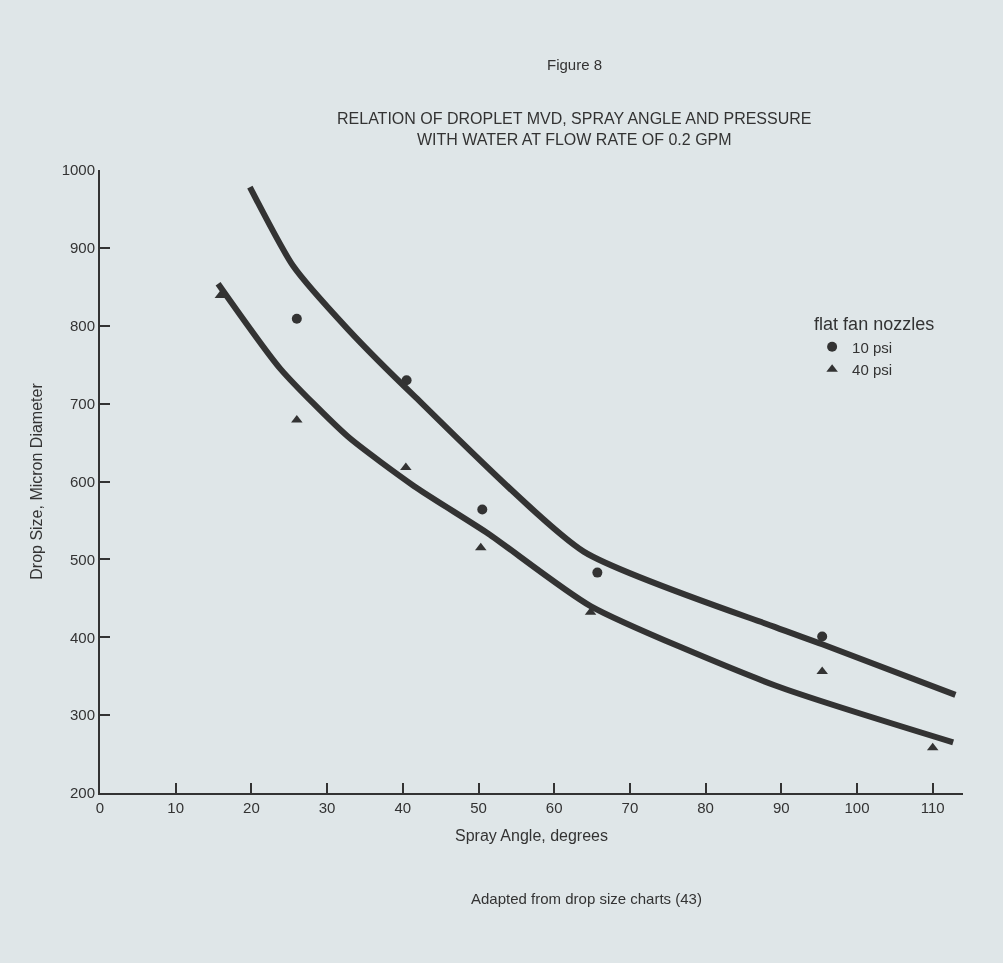 Image resolution: width=1003 pixels, height=963 pixels. Describe the element at coordinates (100, 807) in the screenshot. I see `x-tick-label: 0` at that location.